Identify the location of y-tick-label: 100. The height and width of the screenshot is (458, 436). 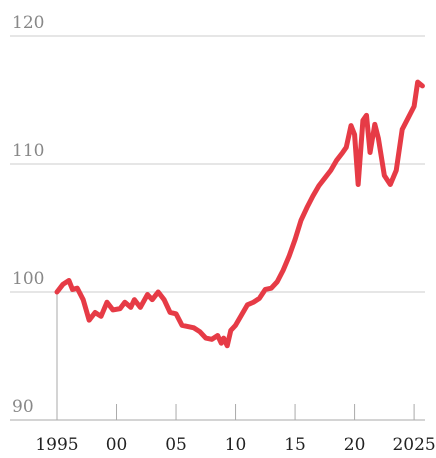
(28, 279).